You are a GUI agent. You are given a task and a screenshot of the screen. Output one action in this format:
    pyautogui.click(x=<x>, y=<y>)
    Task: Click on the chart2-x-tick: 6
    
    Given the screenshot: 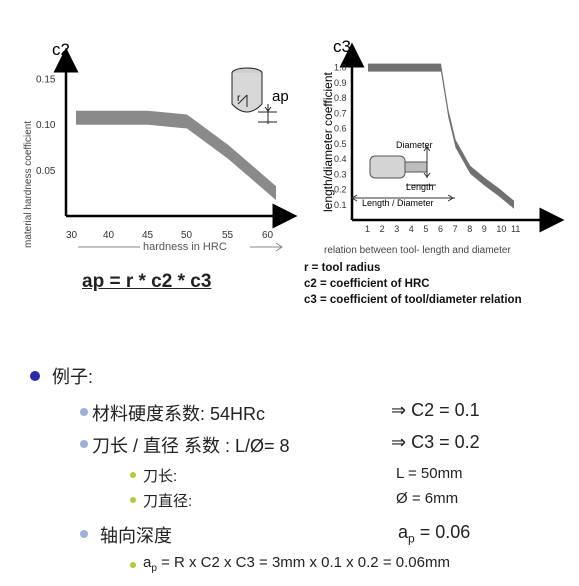 What is the action you would take?
    pyautogui.click(x=440, y=229)
    